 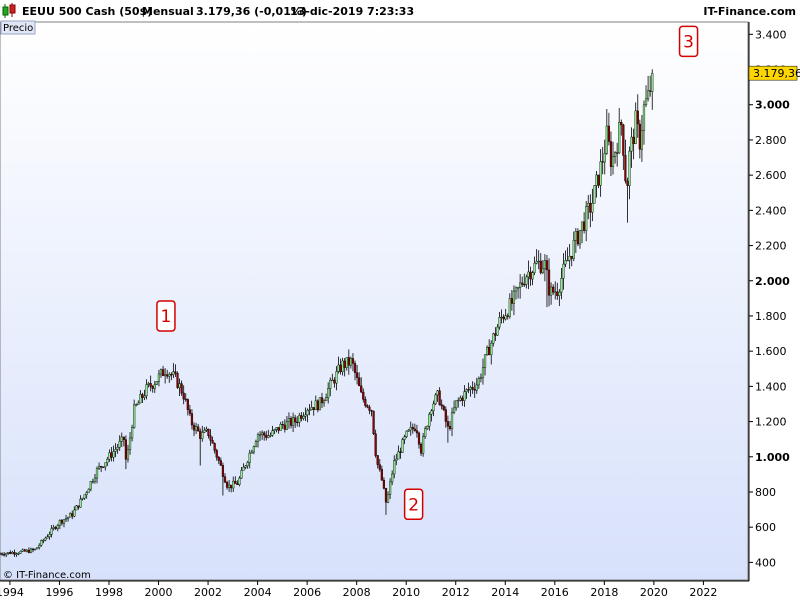 What do you see at coordinates (59, 592) in the screenshot?
I see `x-tick-label: 1996` at bounding box center [59, 592].